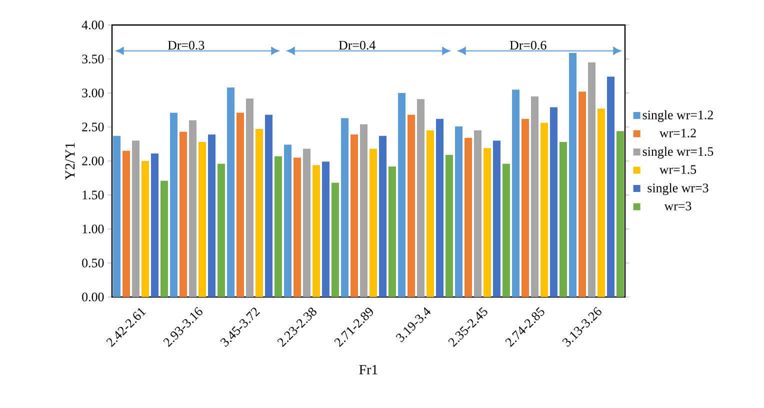  I want to click on y-tick-label: 1.50, so click(93, 195).